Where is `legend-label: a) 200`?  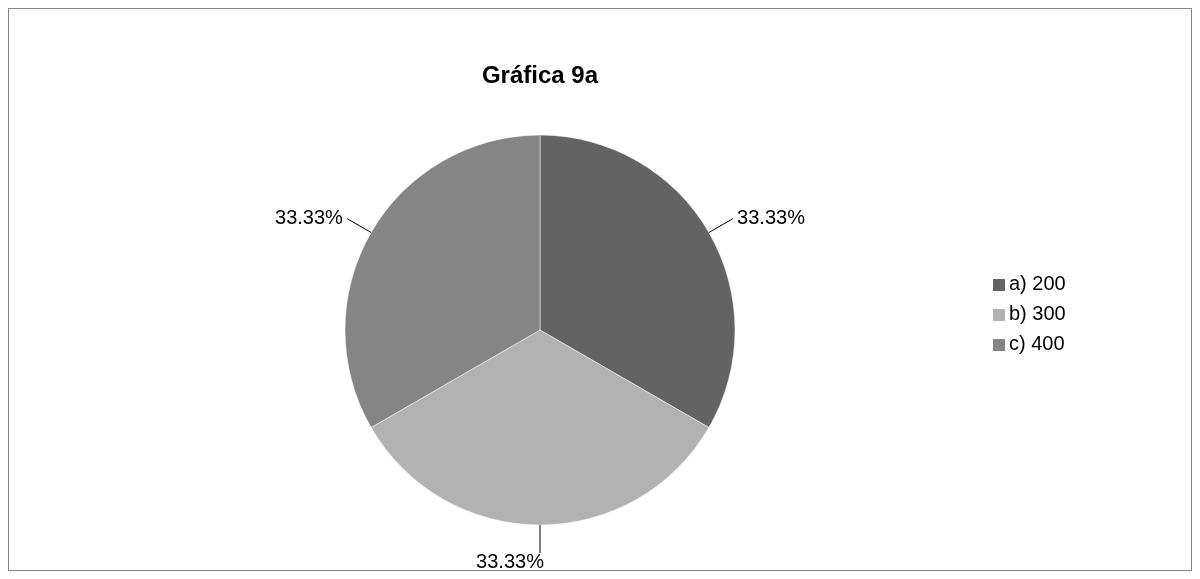
legend-label: a) 200 is located at coordinates (1037, 283).